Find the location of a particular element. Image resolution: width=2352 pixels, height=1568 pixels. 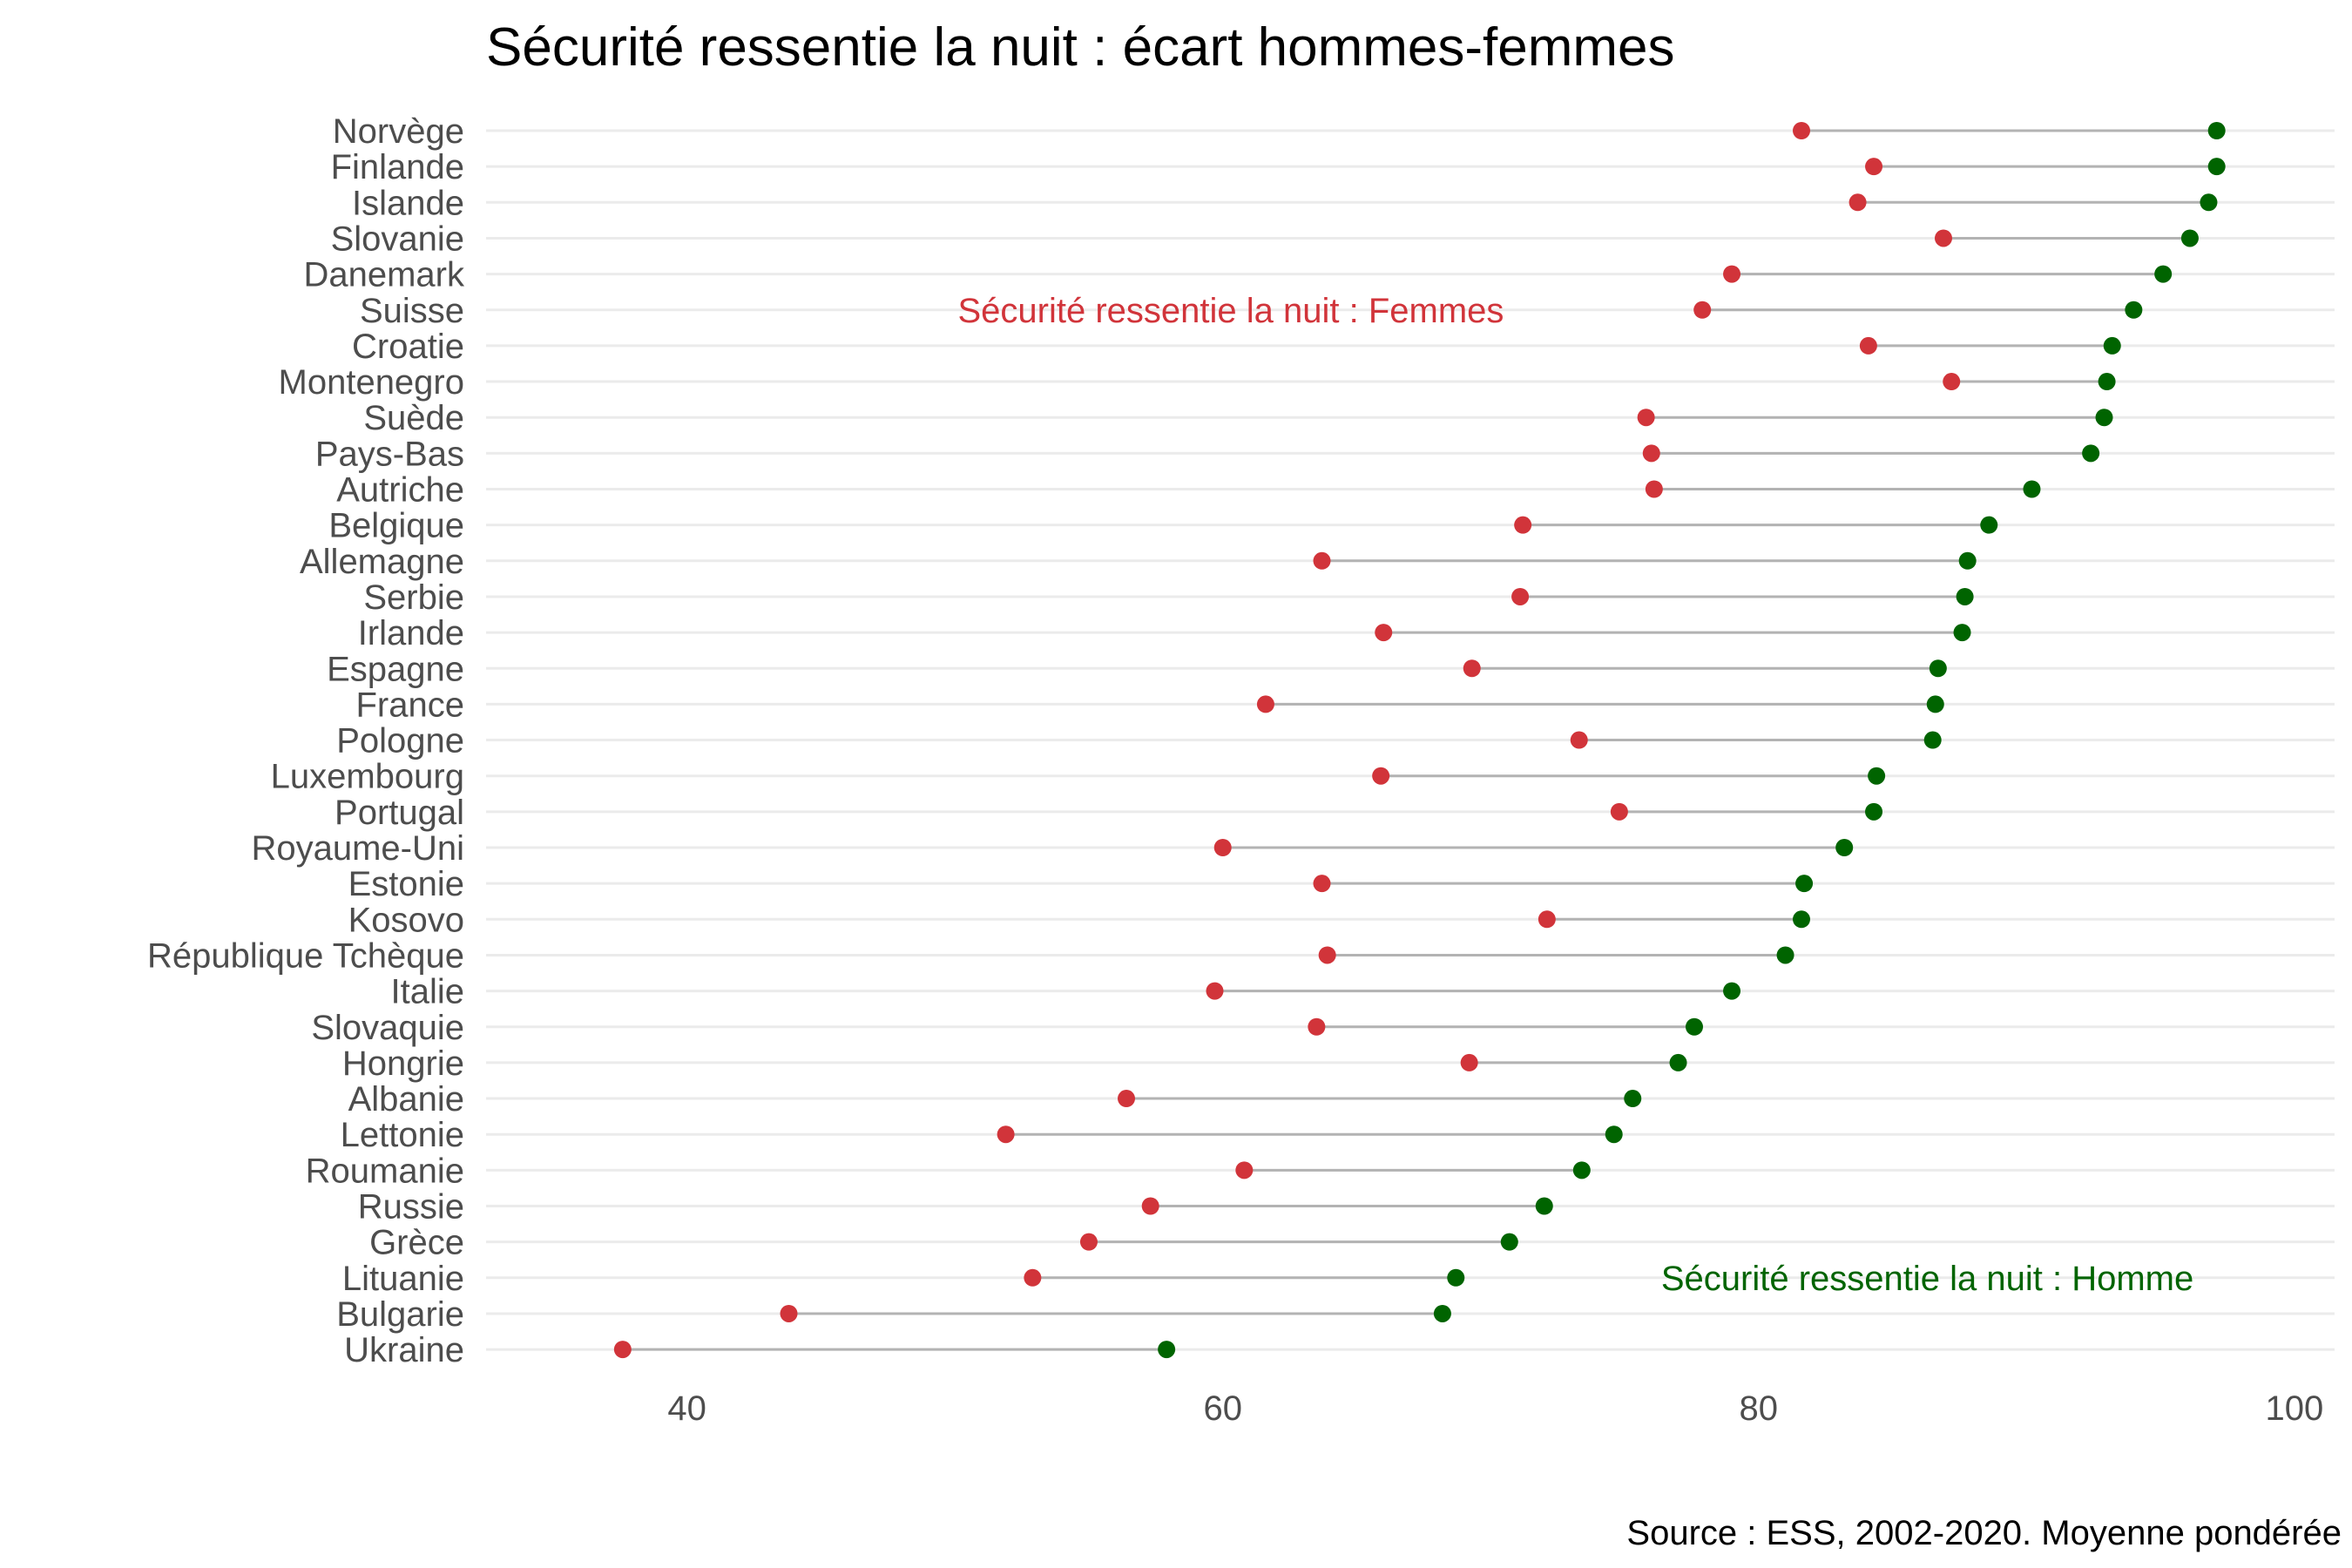

y-tick-label: Slovaquie is located at coordinates (388, 1028).